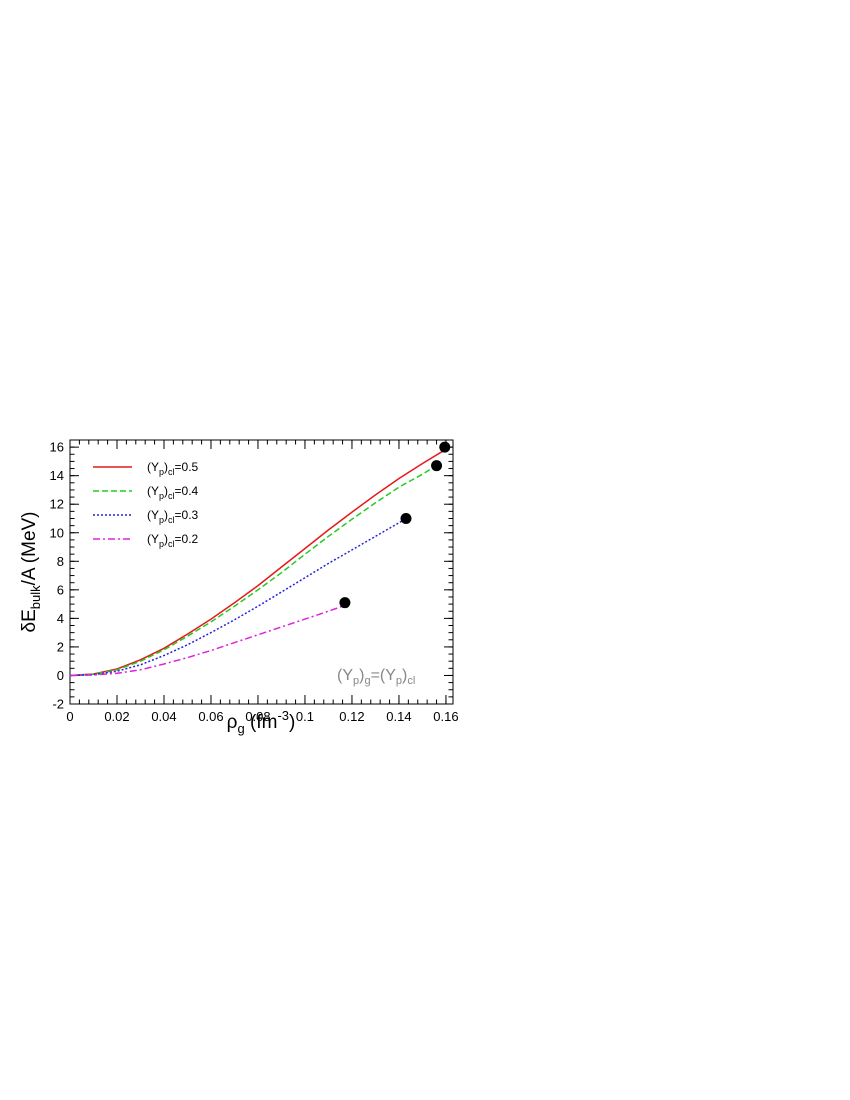 This screenshot has height=1100, width=850. Describe the element at coordinates (395, 525) in the screenshot. I see `series-endpoints` at that location.